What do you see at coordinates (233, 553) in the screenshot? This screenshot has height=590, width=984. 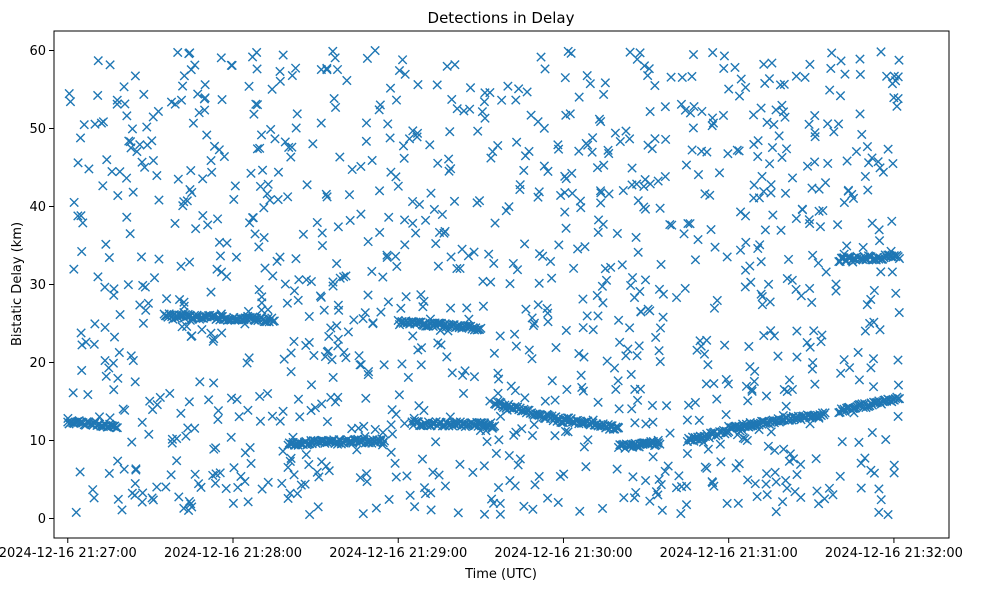 I see `x-tick-label: 2024-12-16 21:28:00` at bounding box center [233, 553].